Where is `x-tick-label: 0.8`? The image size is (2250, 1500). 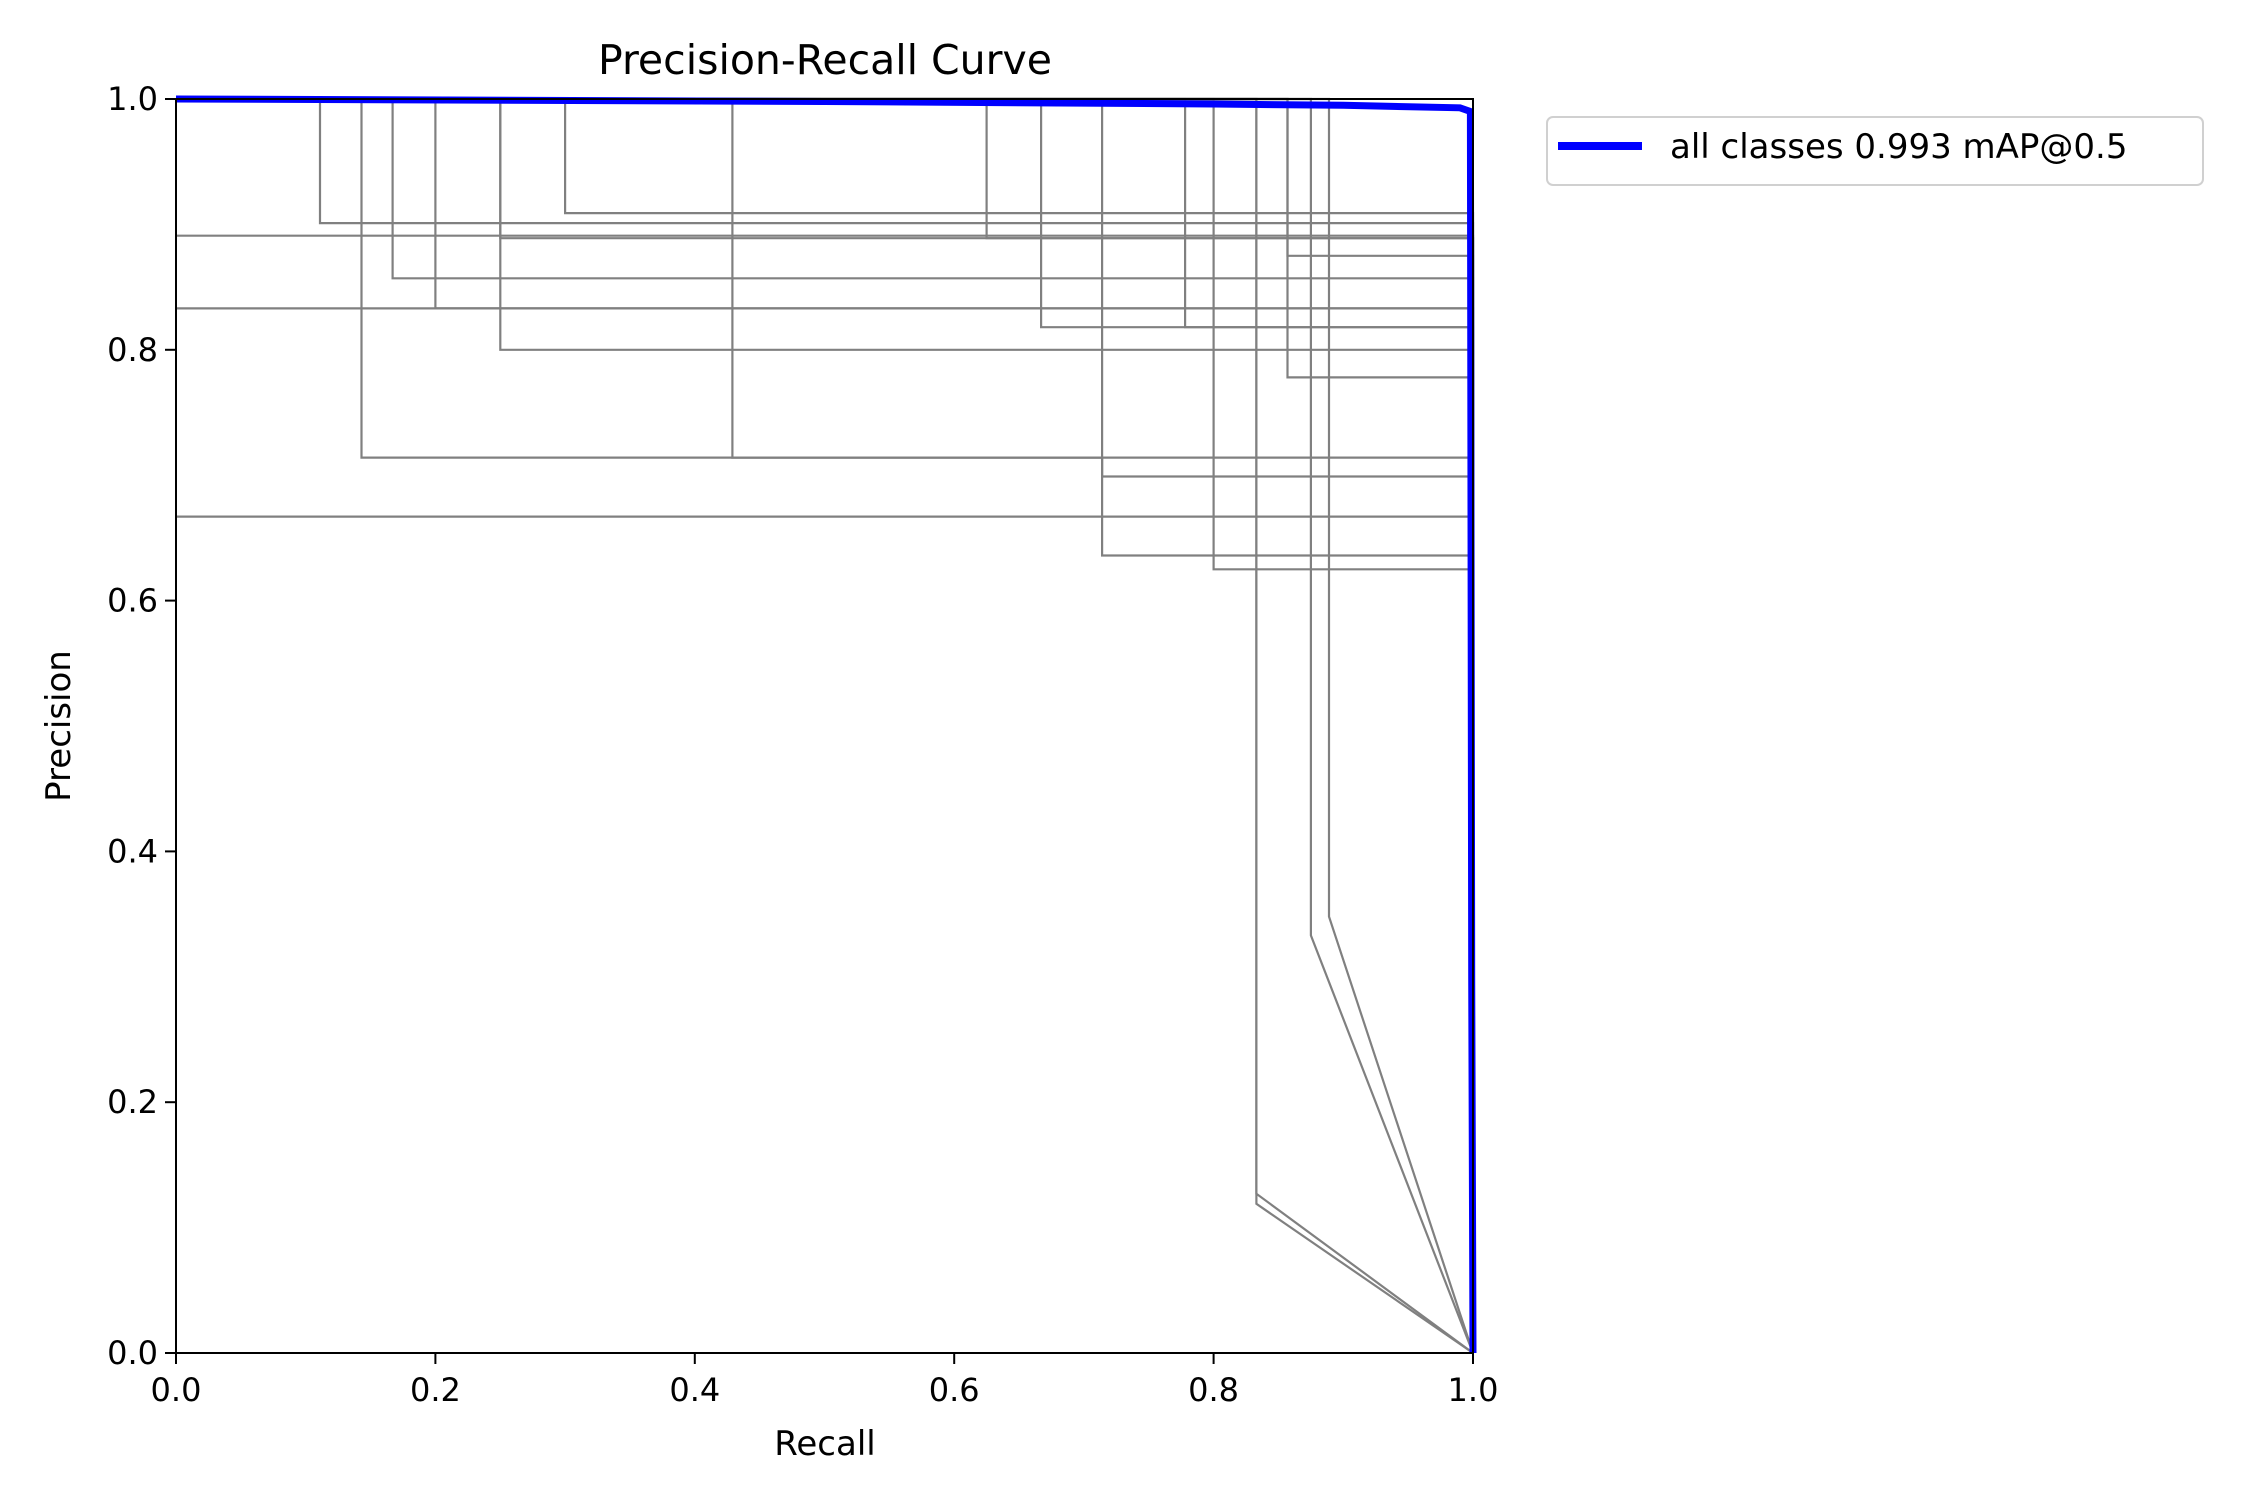
x-tick-label: 0.8 is located at coordinates (1213, 1390).